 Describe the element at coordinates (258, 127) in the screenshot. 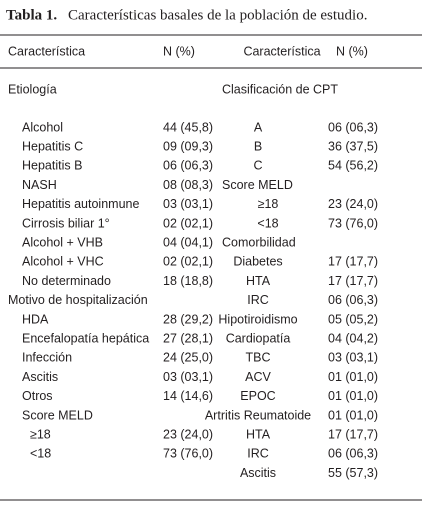

I see `row-label: A` at that location.